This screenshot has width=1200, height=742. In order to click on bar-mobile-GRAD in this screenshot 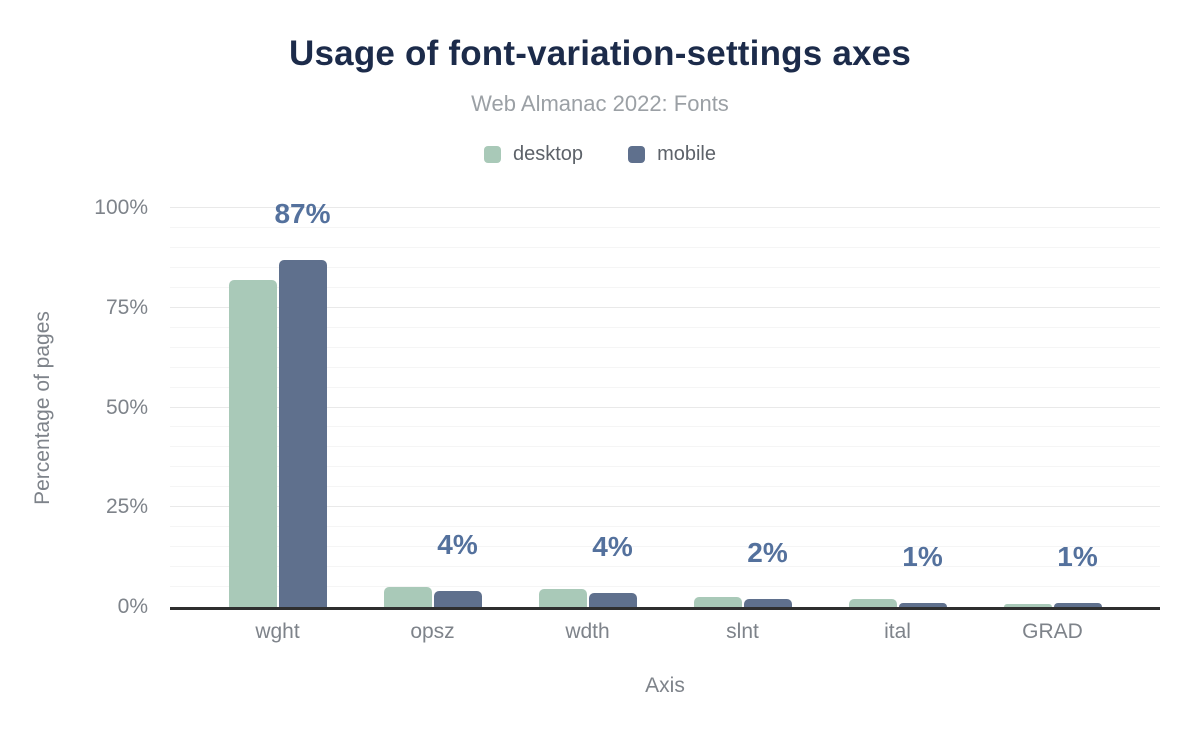, I will do `click(1077, 605)`.